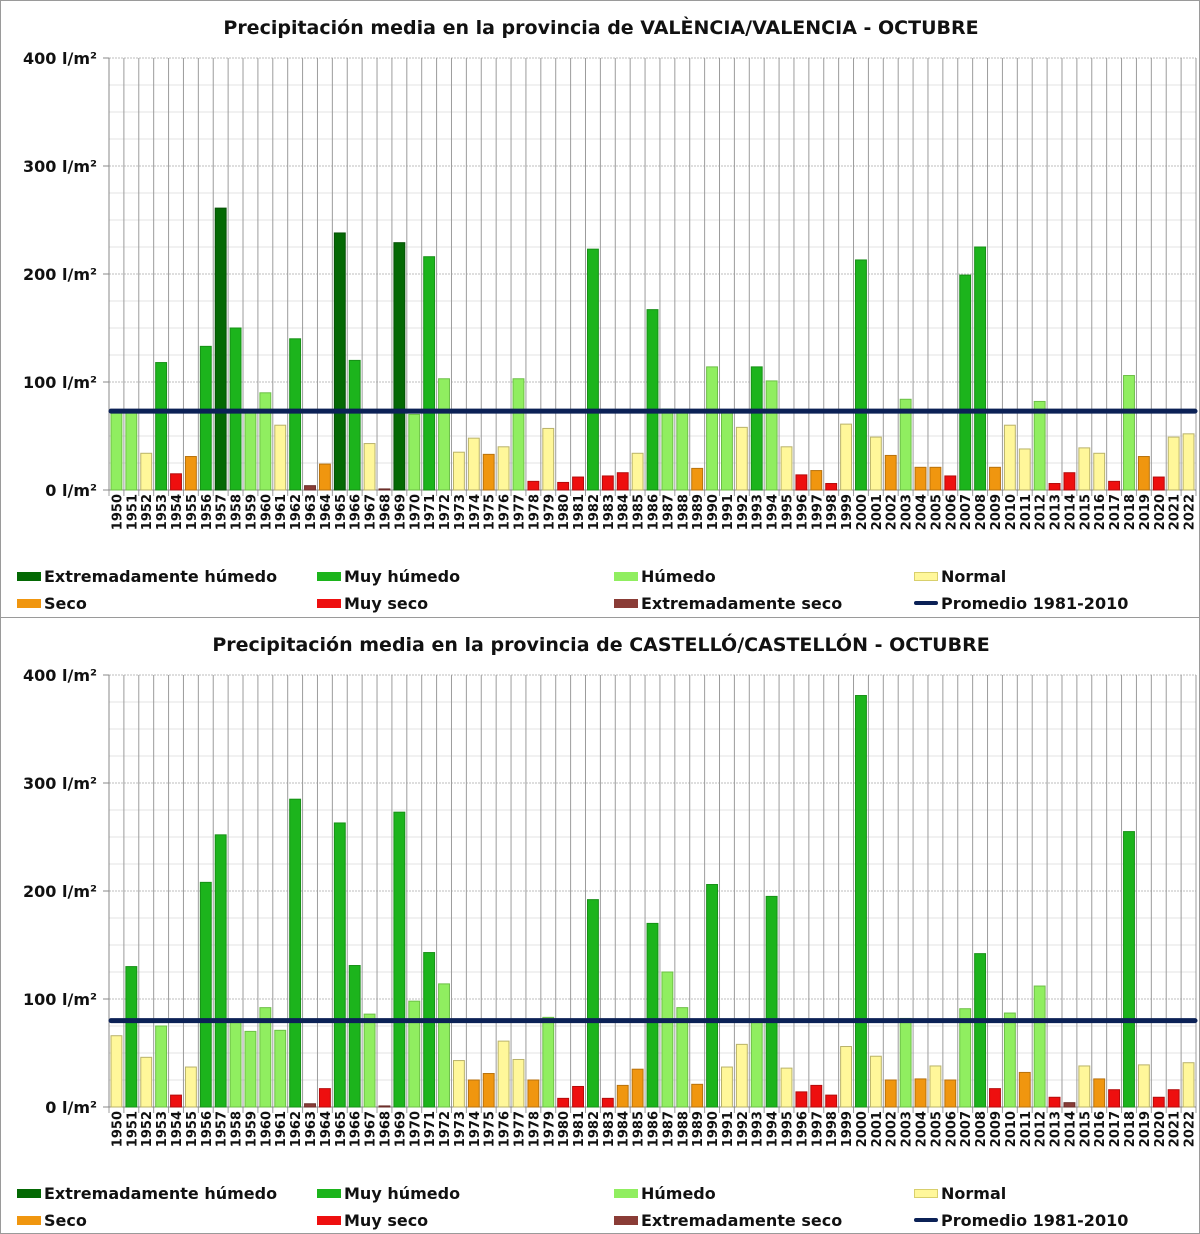 Image resolution: width=1200 pixels, height=1234 pixels. Describe the element at coordinates (295, 953) in the screenshot. I see `bar-1962` at that location.